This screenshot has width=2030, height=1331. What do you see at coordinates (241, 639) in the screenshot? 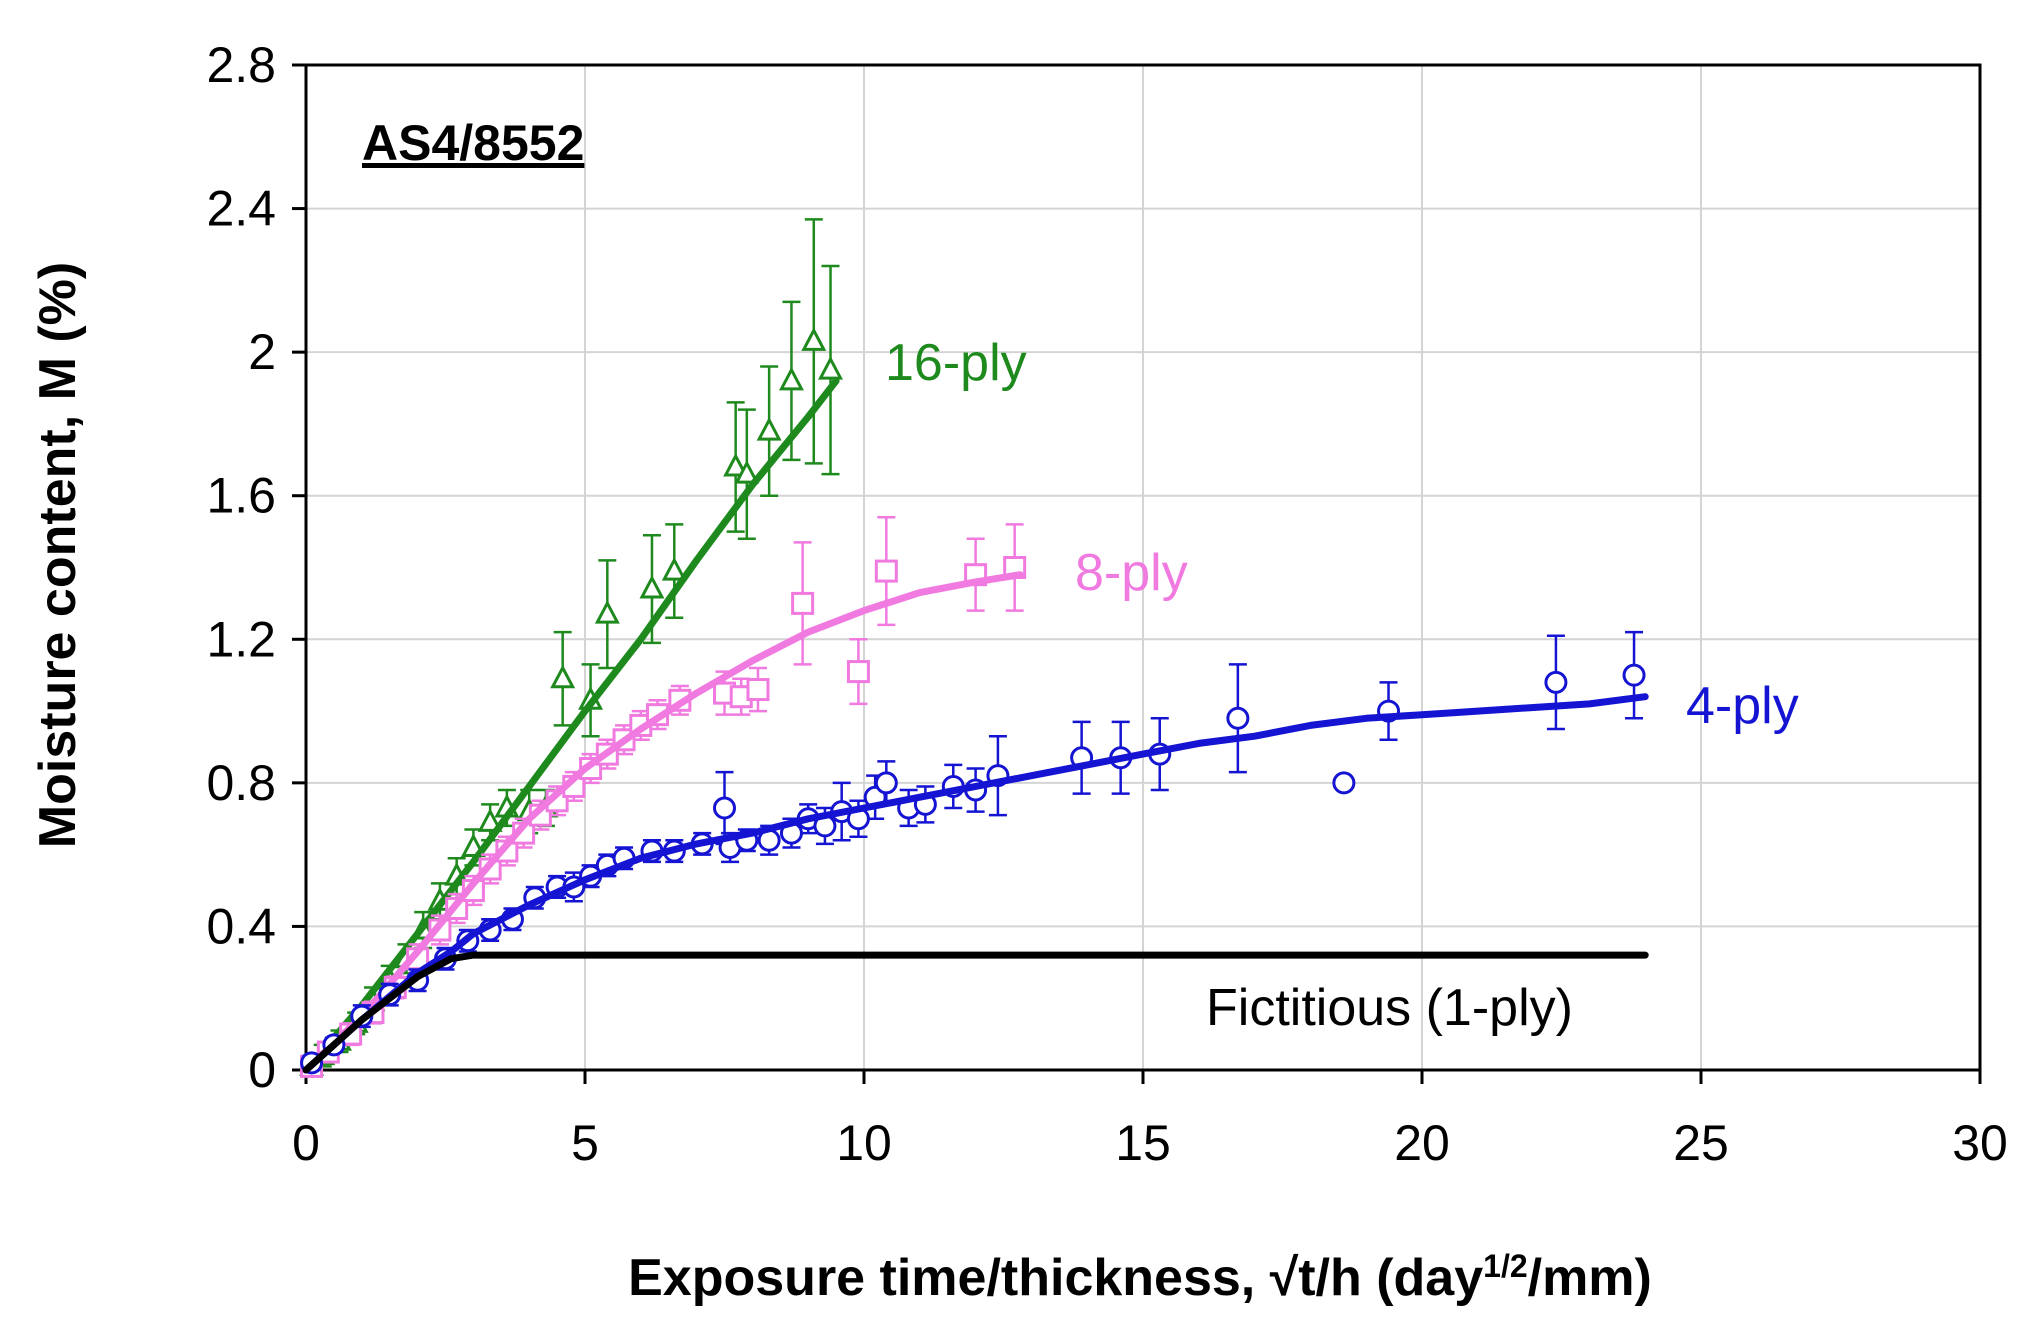
I see `y-tick-label: 1.2` at bounding box center [241, 639].